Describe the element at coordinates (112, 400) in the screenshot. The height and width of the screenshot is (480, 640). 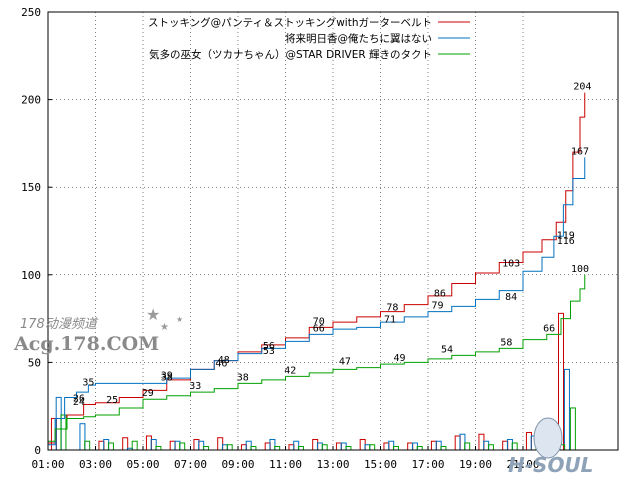
I see `data-label: 25` at that location.